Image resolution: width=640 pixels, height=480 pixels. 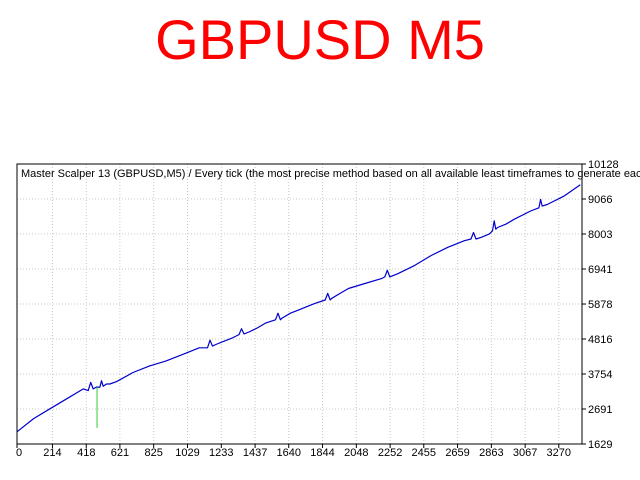 What do you see at coordinates (559, 453) in the screenshot?
I see `x-tick-label: 3270` at bounding box center [559, 453].